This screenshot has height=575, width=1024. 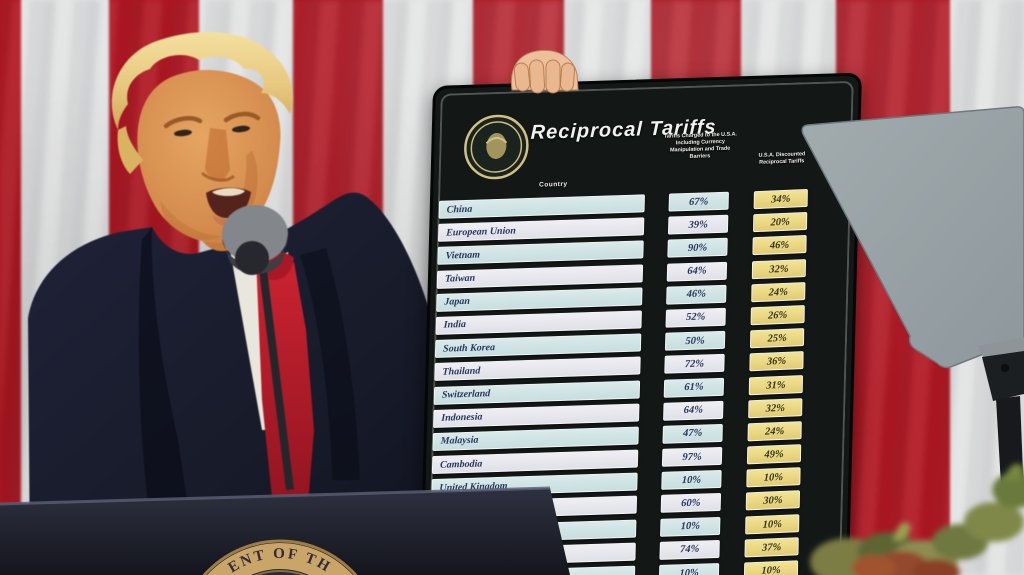 I want to click on eye-left, so click(x=183, y=133).